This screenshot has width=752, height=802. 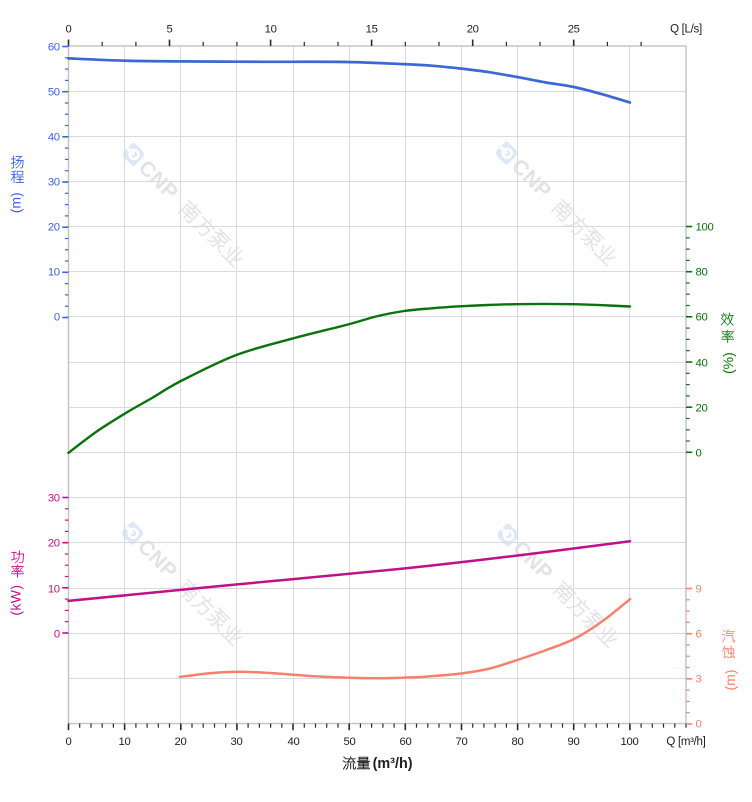 What do you see at coordinates (16, 600) in the screenshot?
I see `svg-text: (kW)` at bounding box center [16, 600].